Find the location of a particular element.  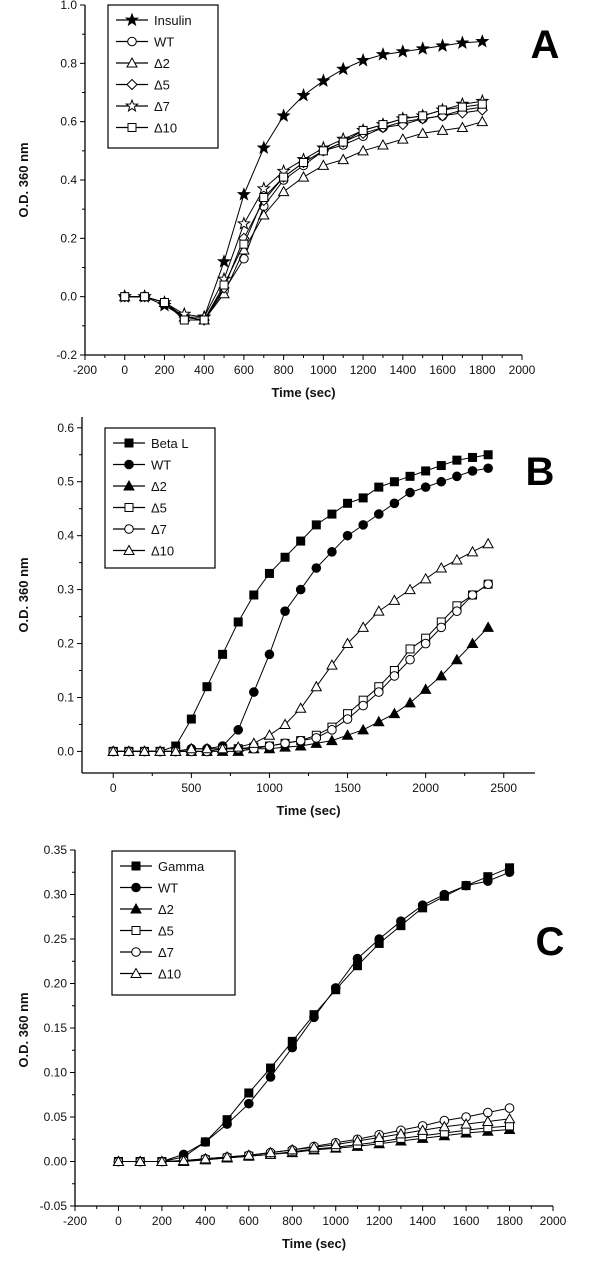

legend-label: Δ2 is located at coordinates (166, 909).